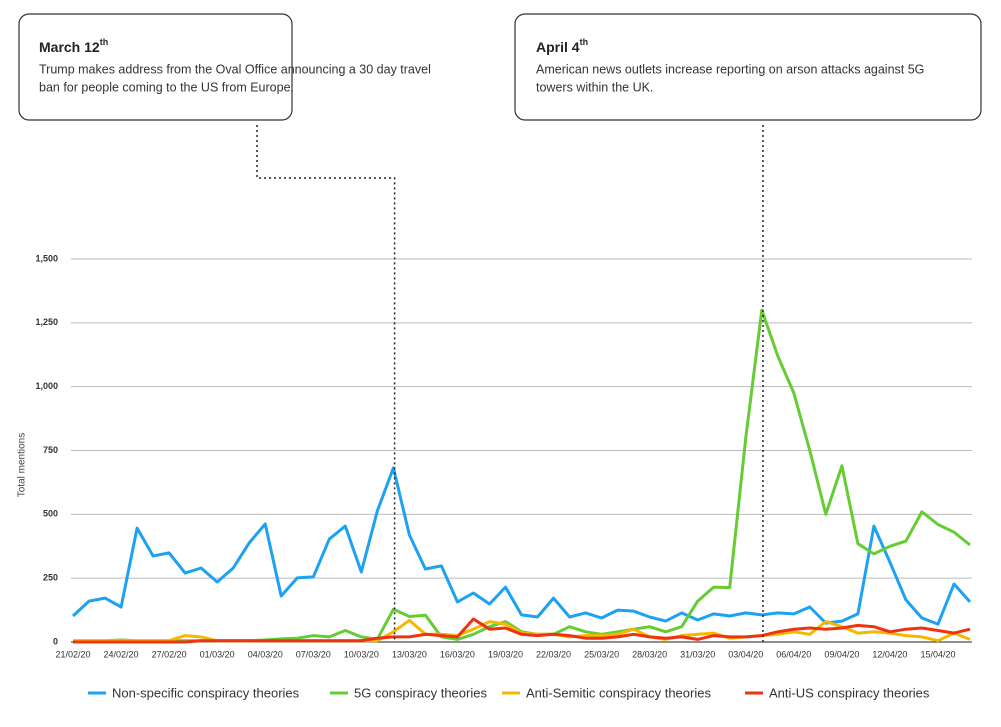 Image resolution: width=1001 pixels, height=727 pixels. I want to click on x-tick-label: 24/02/20, so click(121, 654).